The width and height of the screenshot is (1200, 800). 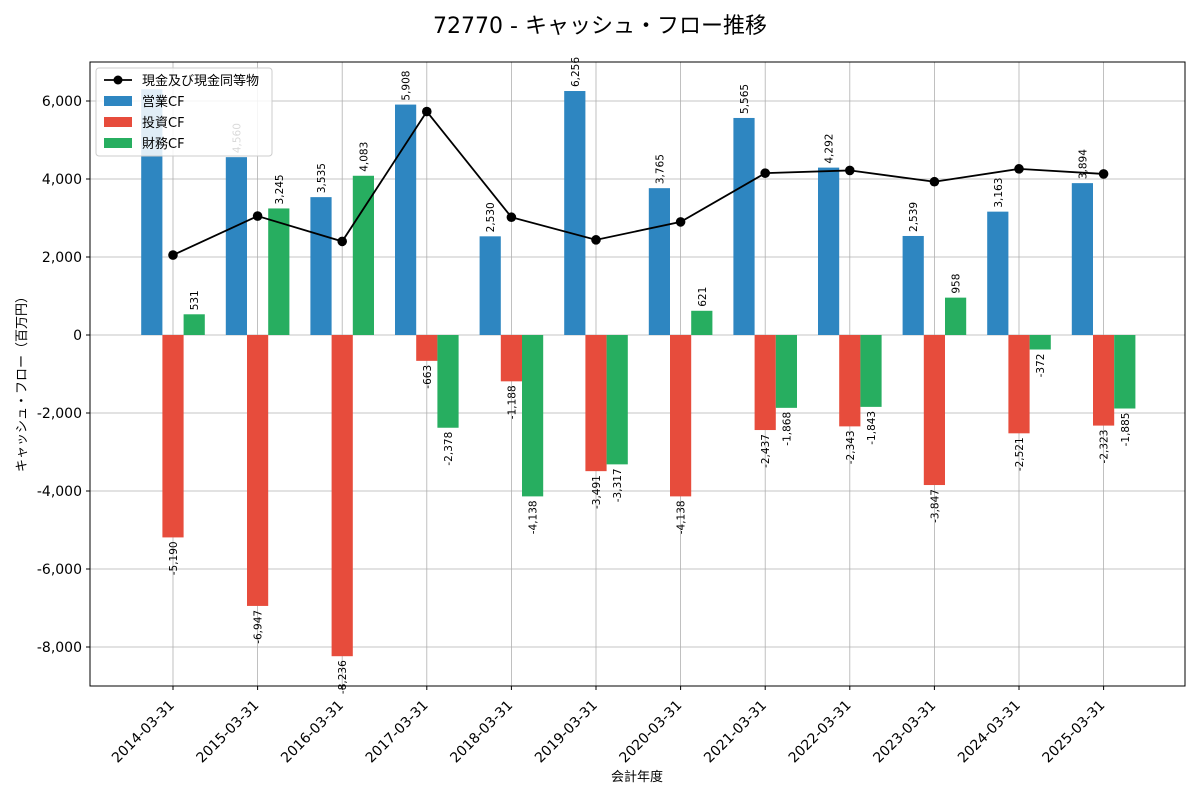 I want to click on bar-投資CF-2020-03-31, so click(x=681, y=416).